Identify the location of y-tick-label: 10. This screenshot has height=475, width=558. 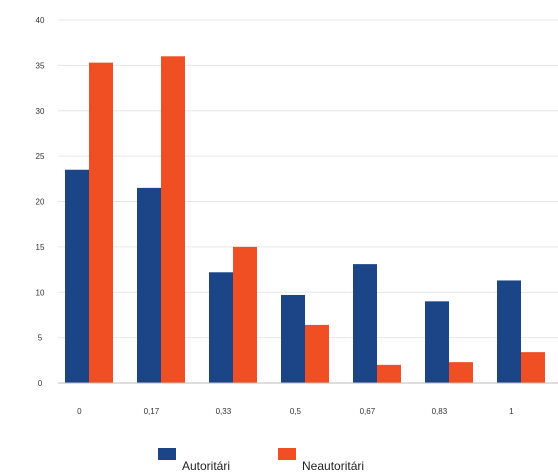
(40, 292).